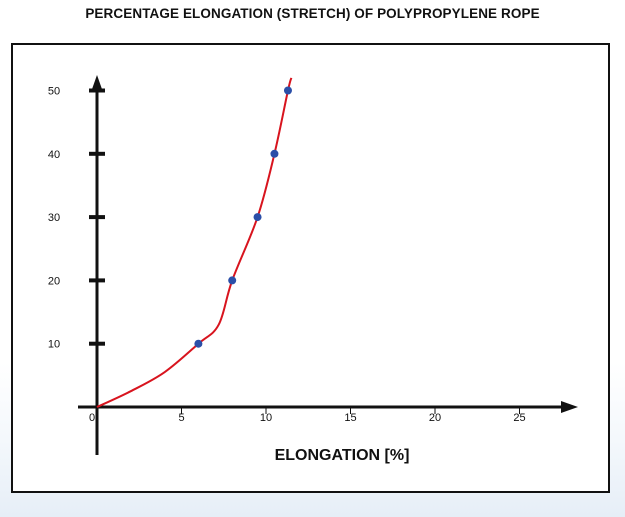 The height and width of the screenshot is (517, 625). Describe the element at coordinates (569, 407) in the screenshot. I see `x-axis-arrow` at that location.